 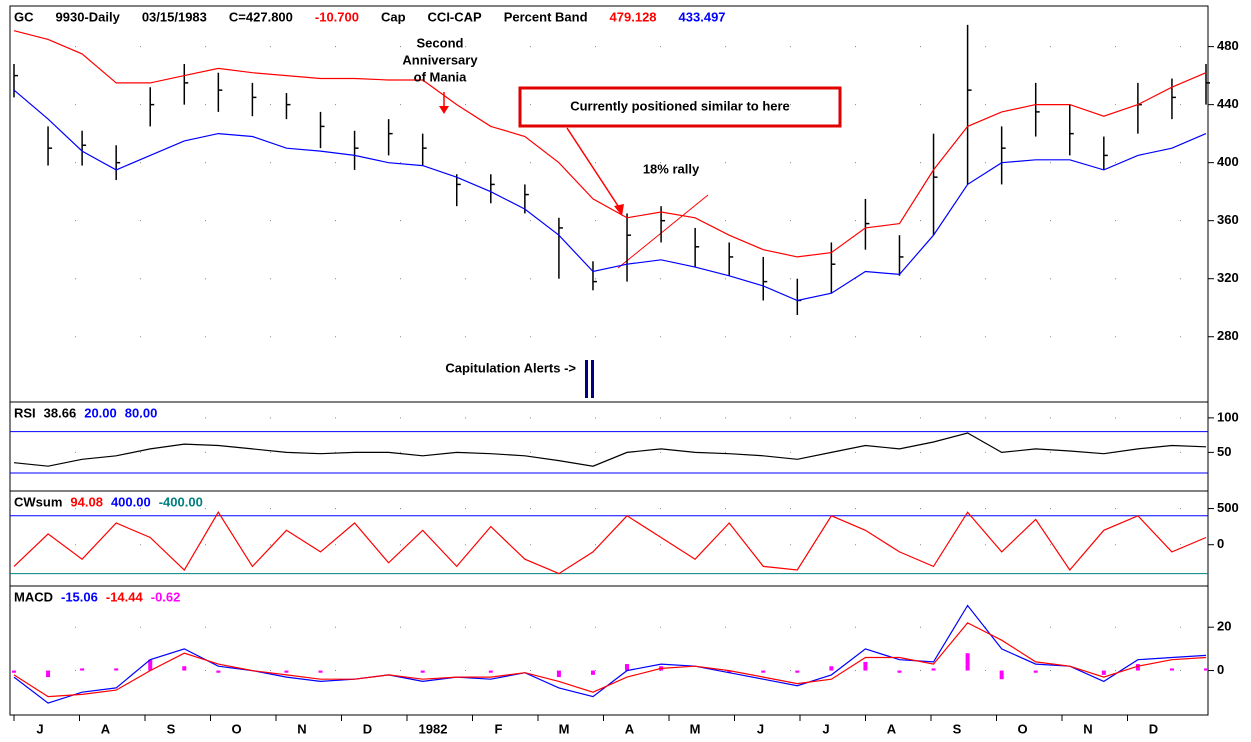 I want to click on trend-line, so click(x=663, y=231).